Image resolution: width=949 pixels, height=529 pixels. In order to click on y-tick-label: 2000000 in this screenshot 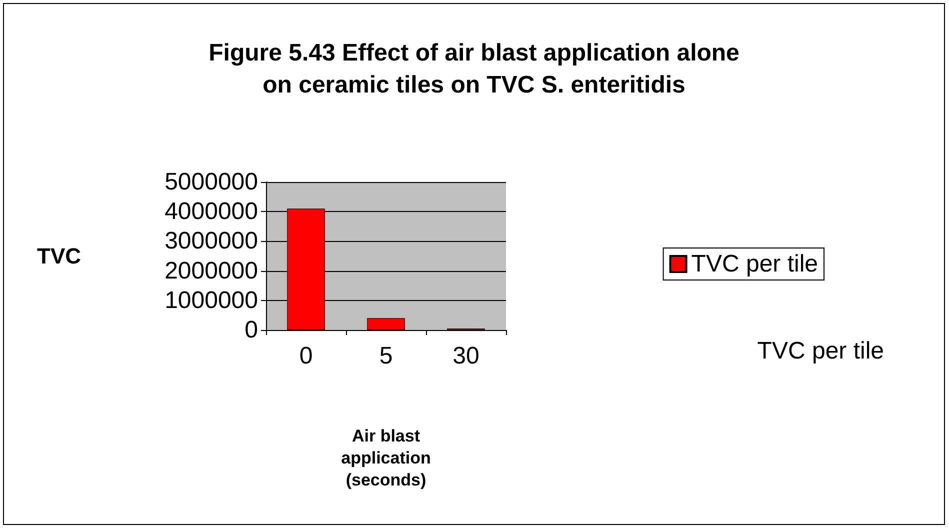, I will do `click(211, 270)`.